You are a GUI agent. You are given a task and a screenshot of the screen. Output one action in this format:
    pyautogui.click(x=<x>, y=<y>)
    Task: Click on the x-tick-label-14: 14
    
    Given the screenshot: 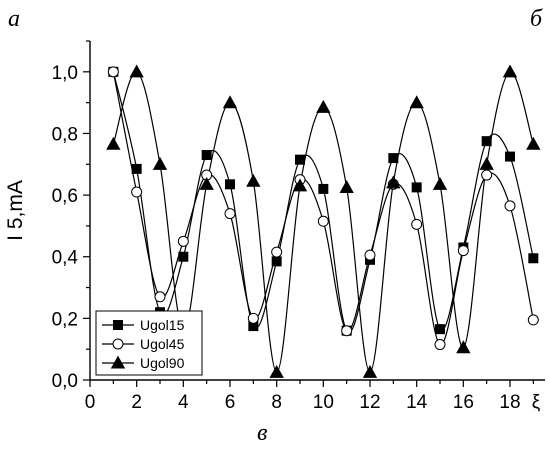 What is the action you would take?
    pyautogui.click(x=417, y=402)
    